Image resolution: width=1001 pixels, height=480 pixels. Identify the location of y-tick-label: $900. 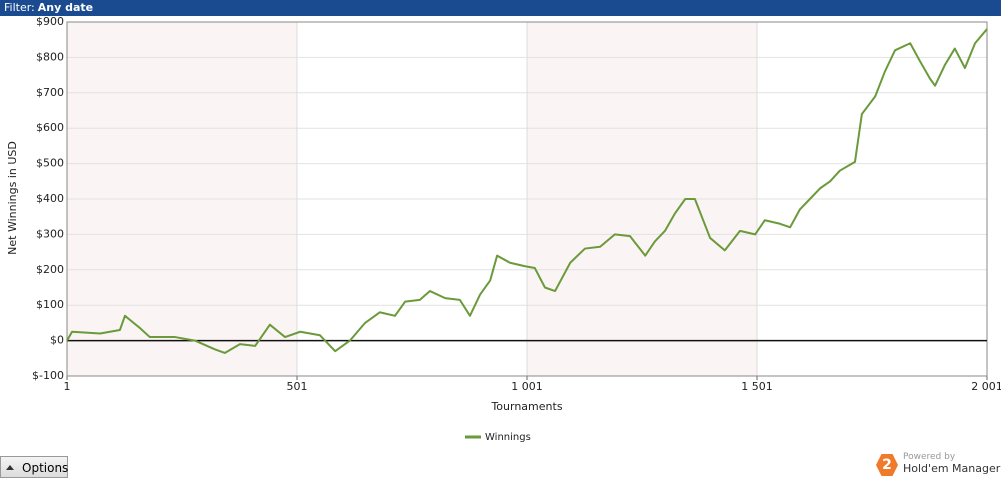
(50, 22).